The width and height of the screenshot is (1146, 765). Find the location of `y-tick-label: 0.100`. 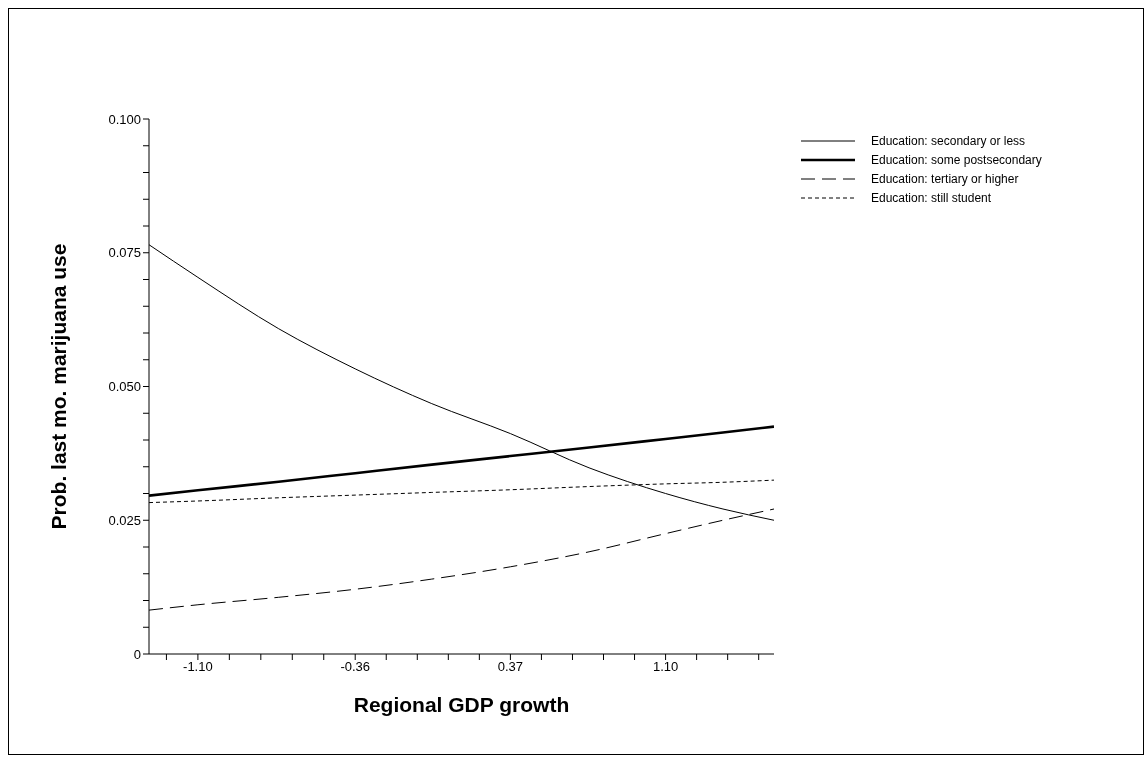

y-tick-label: 0.100 is located at coordinates (124, 119).